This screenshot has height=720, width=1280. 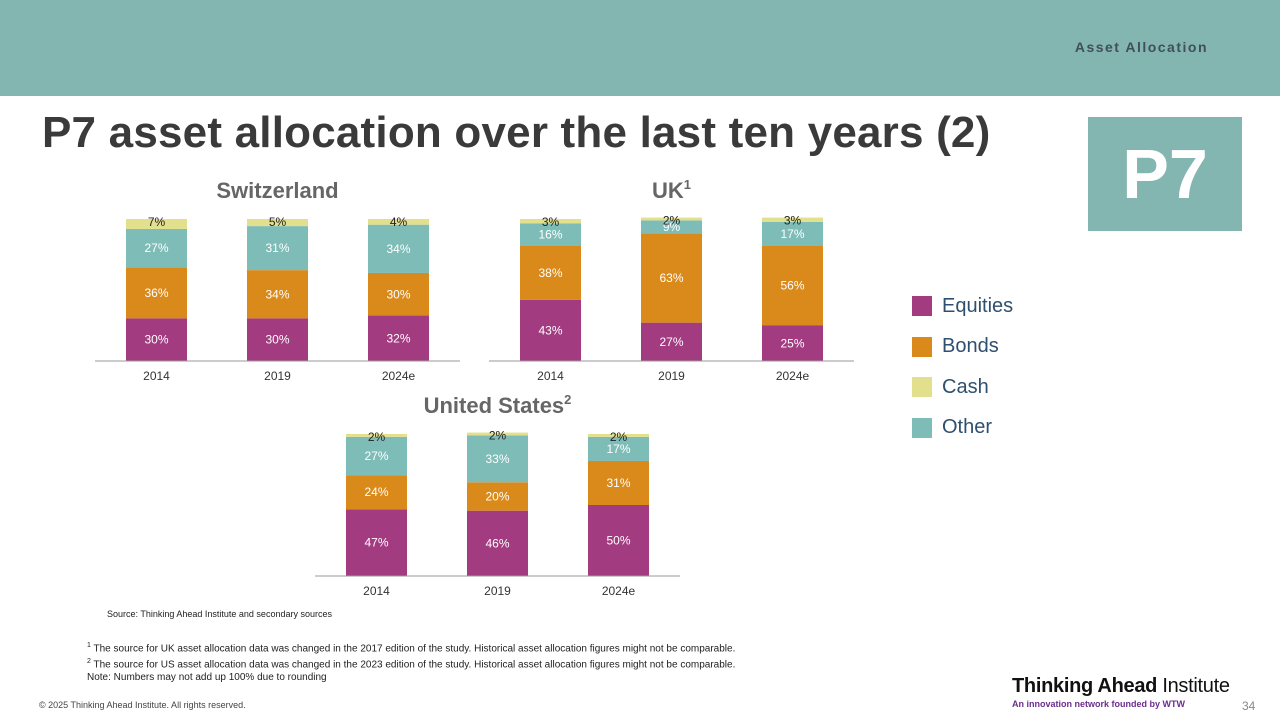 I want to click on data-label-cash-2024e: 2%, so click(x=619, y=437).